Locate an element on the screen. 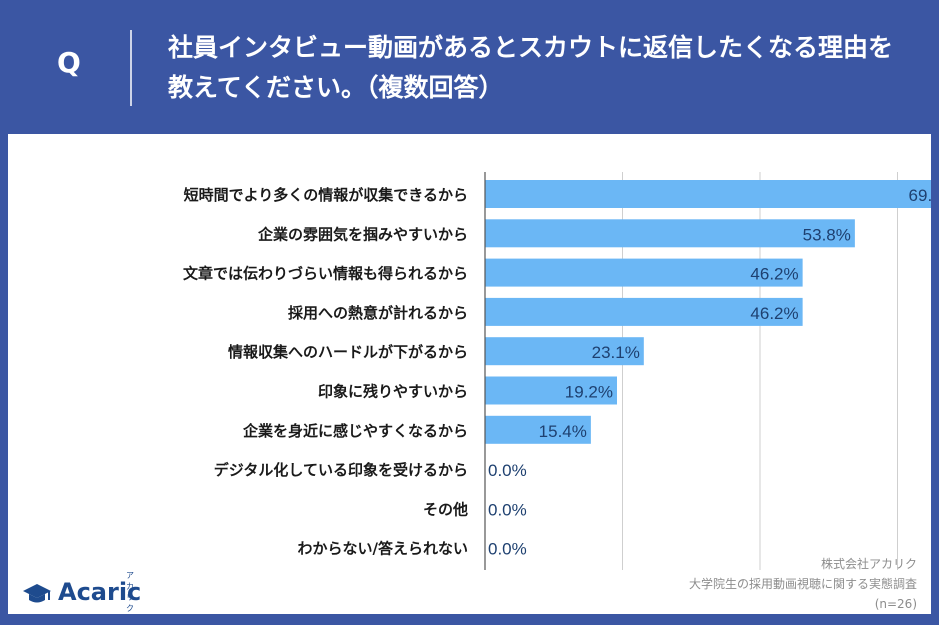  category-label: 短時間でより多くの情報が収集できるから is located at coordinates (326, 195).